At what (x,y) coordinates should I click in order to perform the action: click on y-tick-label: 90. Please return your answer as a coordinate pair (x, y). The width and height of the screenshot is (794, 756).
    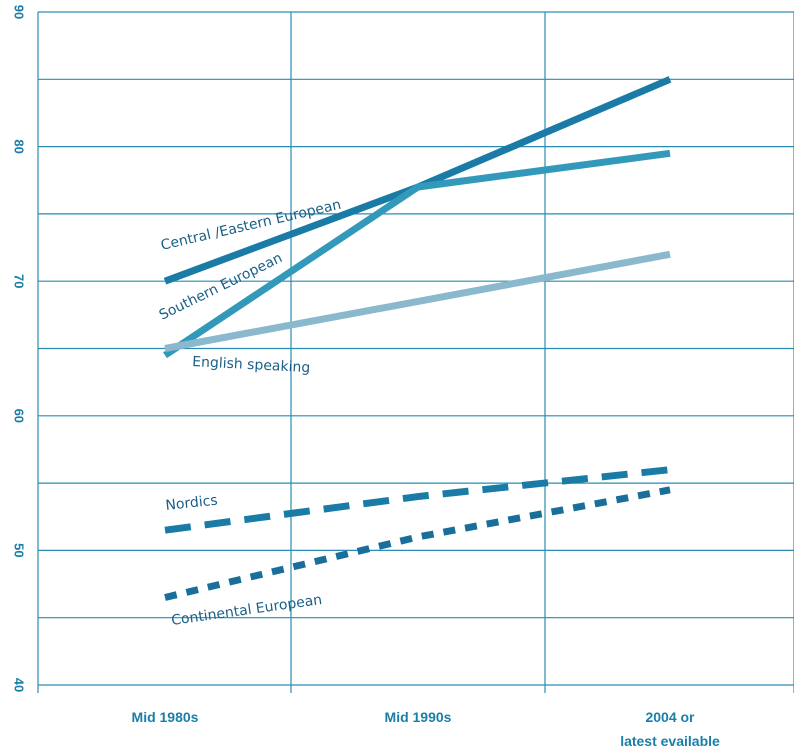
    Looking at the image, I should click on (19, 12).